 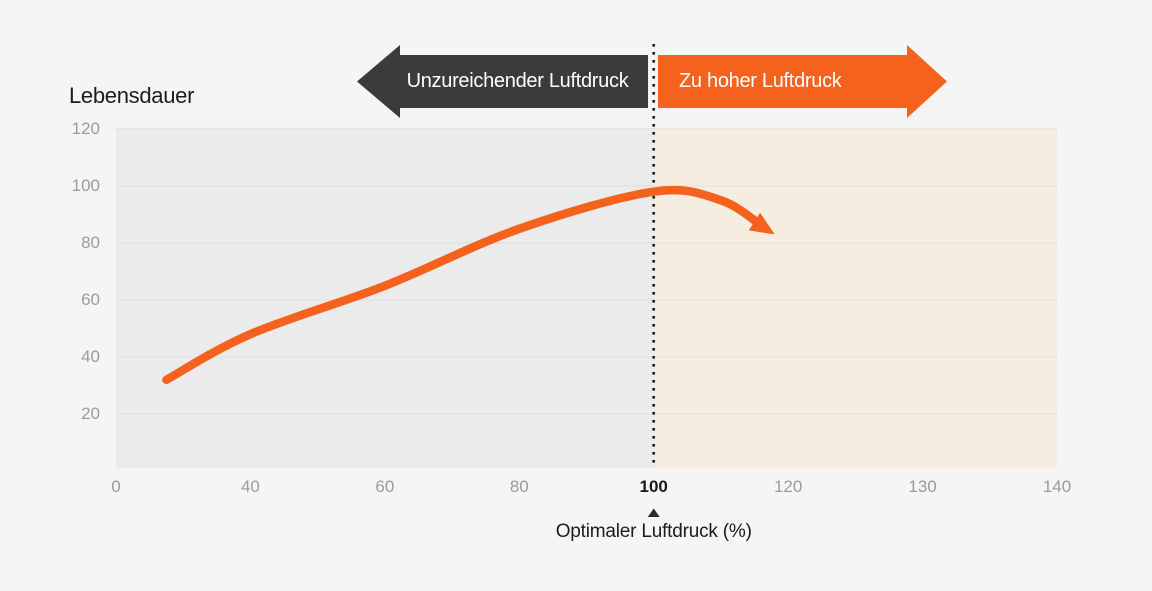 What do you see at coordinates (653, 512) in the screenshot?
I see `optimum-marker-triangle-icon` at bounding box center [653, 512].